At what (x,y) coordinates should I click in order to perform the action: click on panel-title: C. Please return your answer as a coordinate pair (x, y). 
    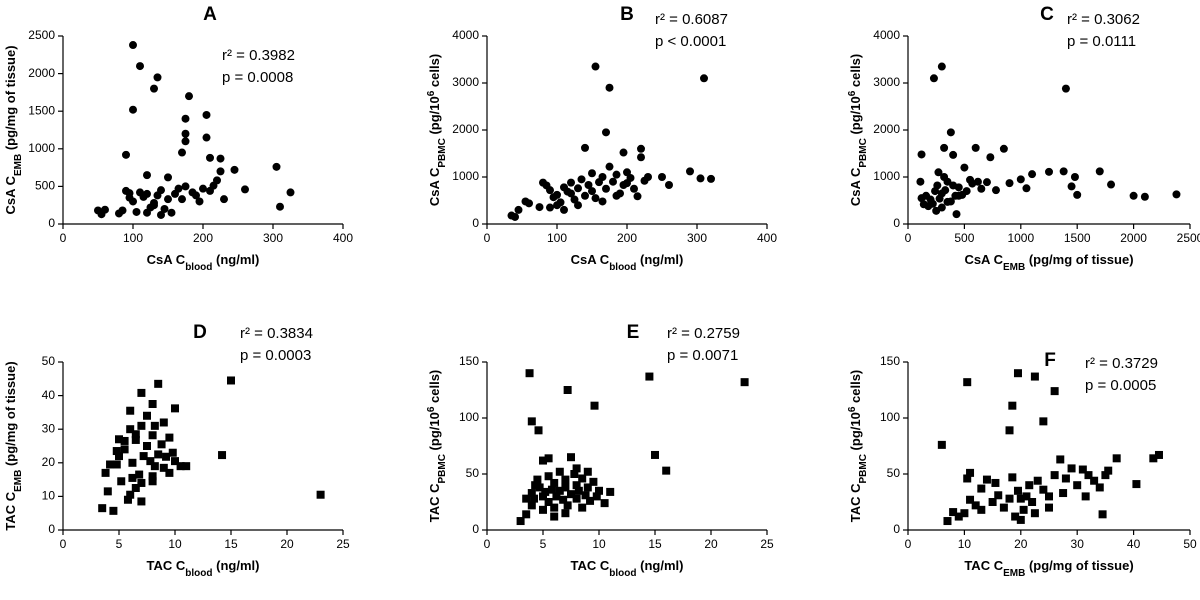
    Looking at the image, I should click on (1047, 14).